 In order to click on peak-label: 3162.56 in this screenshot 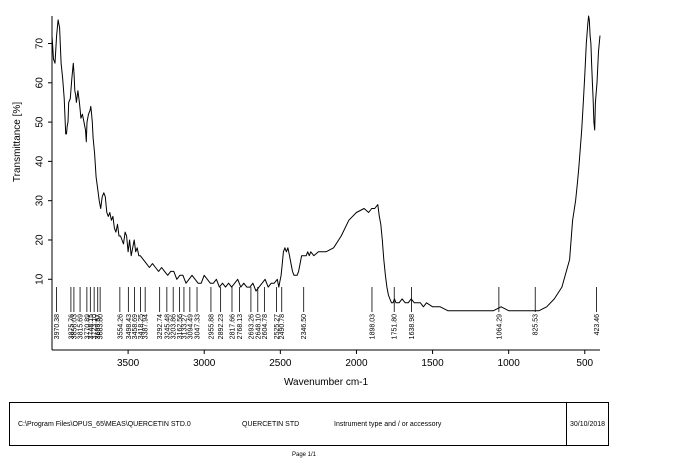, I will do `click(180, 326)`.